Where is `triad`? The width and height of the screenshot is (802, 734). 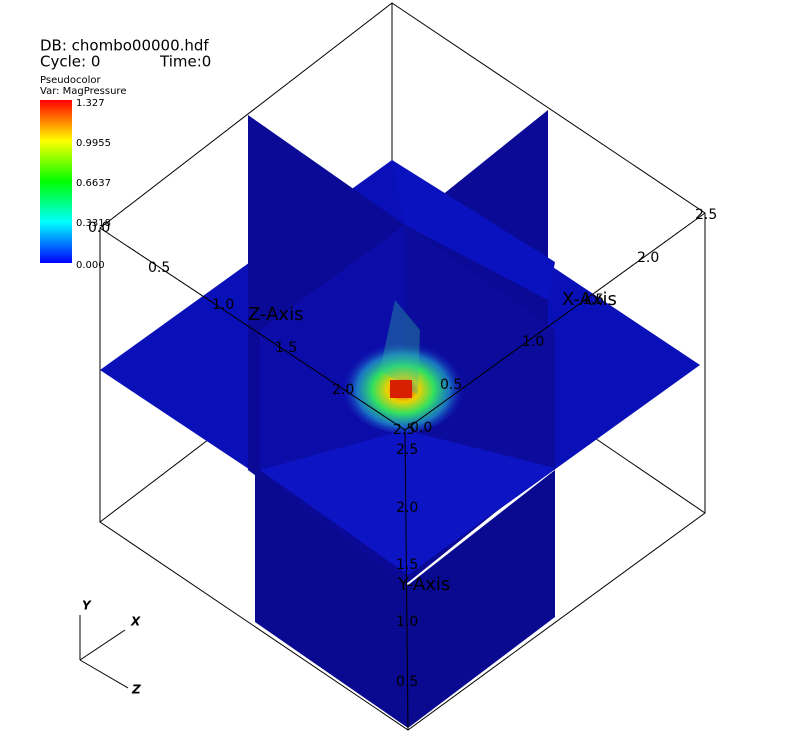 triad is located at coordinates (104, 652).